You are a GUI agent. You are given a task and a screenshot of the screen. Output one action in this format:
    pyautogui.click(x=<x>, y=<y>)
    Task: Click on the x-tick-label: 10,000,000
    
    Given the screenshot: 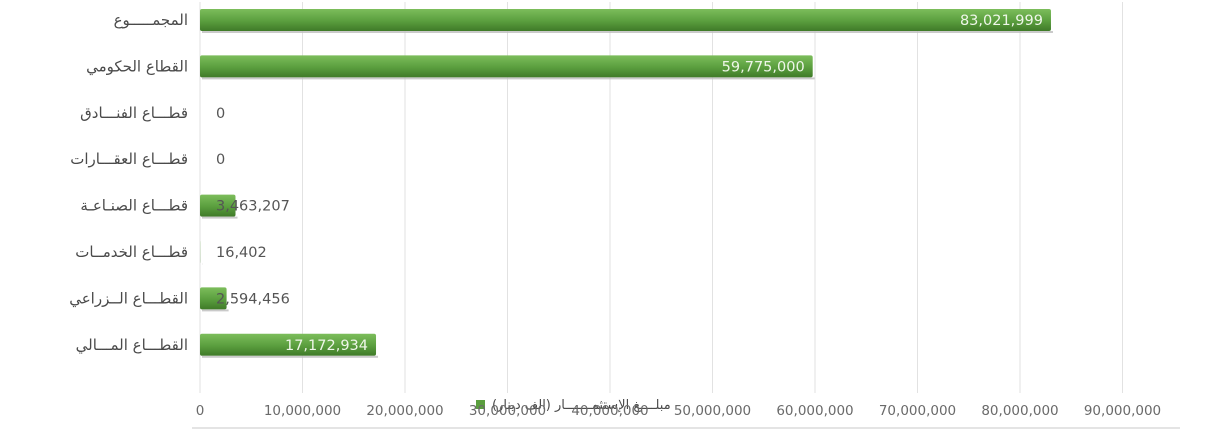 What is the action you would take?
    pyautogui.click(x=302, y=411)
    